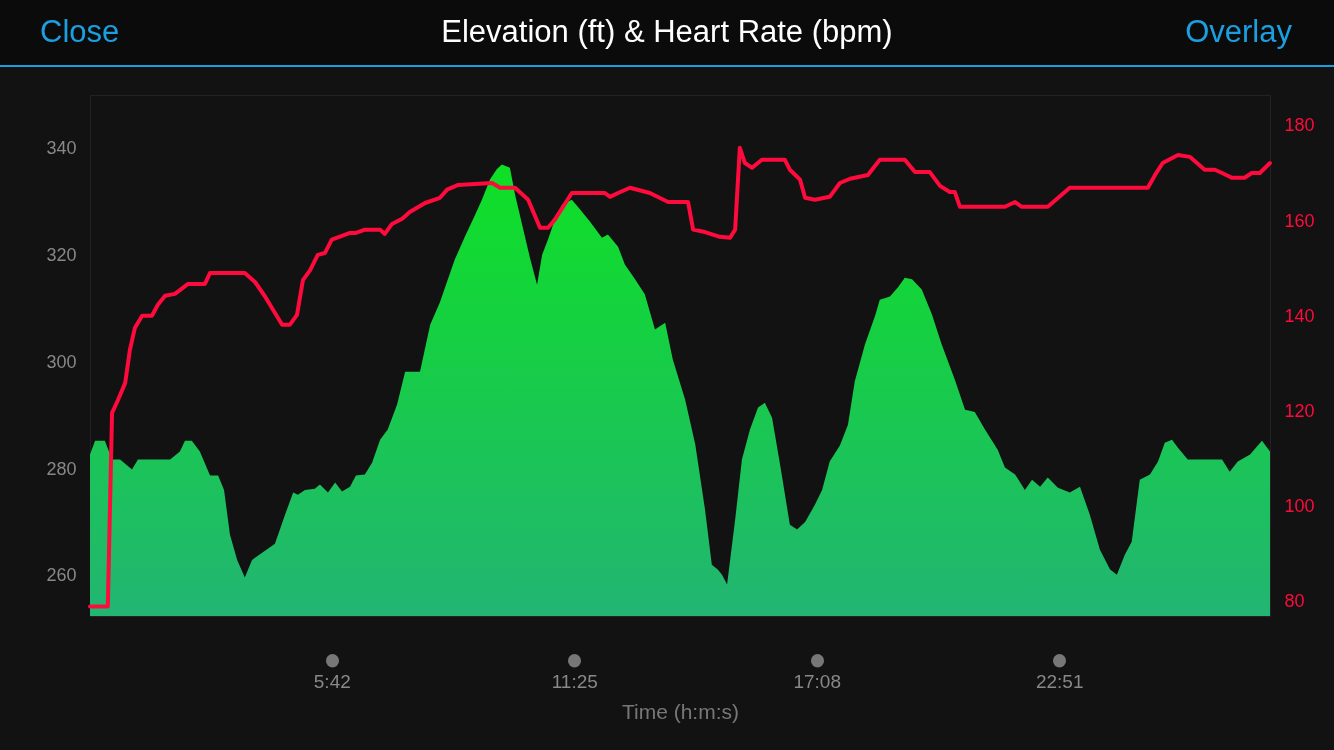 The image size is (1334, 750). Describe the element at coordinates (1299, 506) in the screenshot. I see `y2-tick-label: 100` at that location.